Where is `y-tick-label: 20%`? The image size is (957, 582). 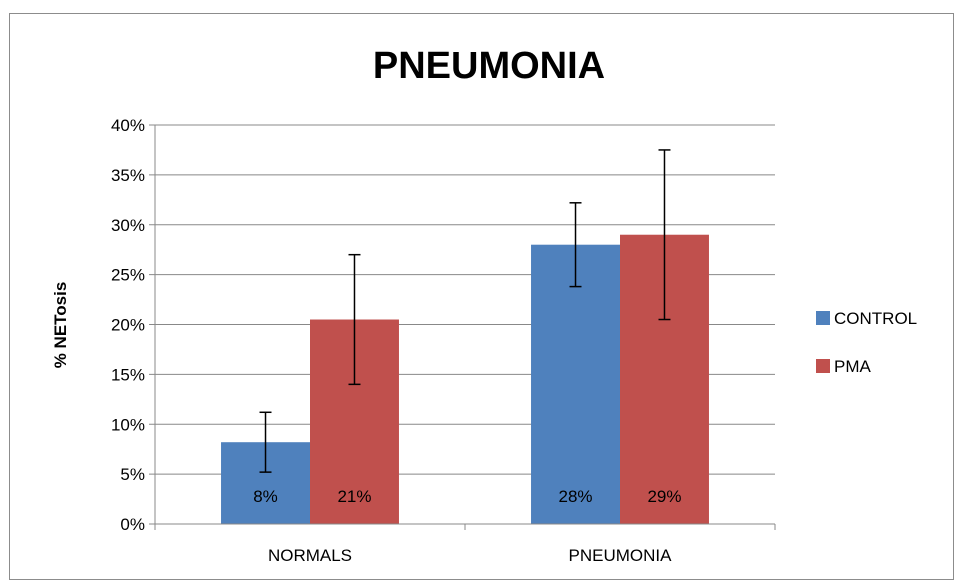 y-tick-label: 20% is located at coordinates (128, 325).